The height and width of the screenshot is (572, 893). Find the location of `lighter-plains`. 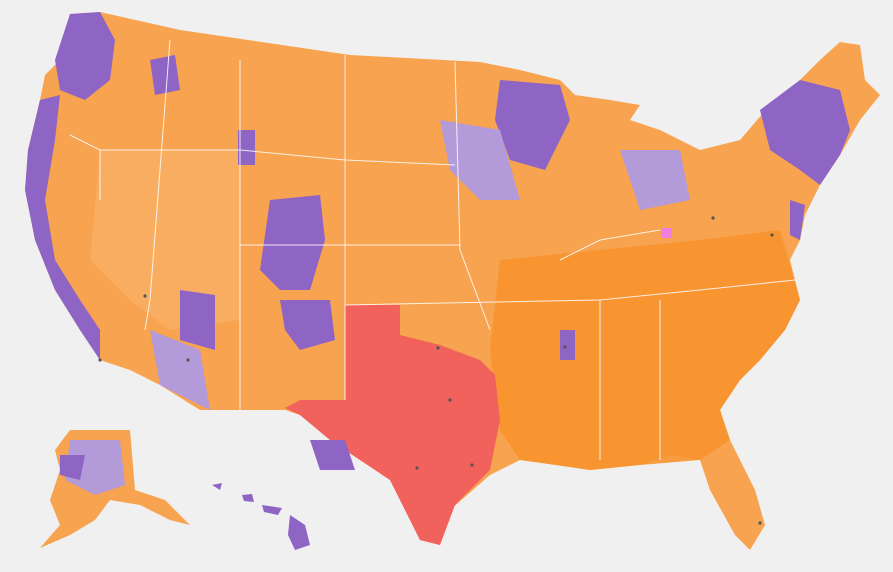

lighter-plains is located at coordinates (165, 240).